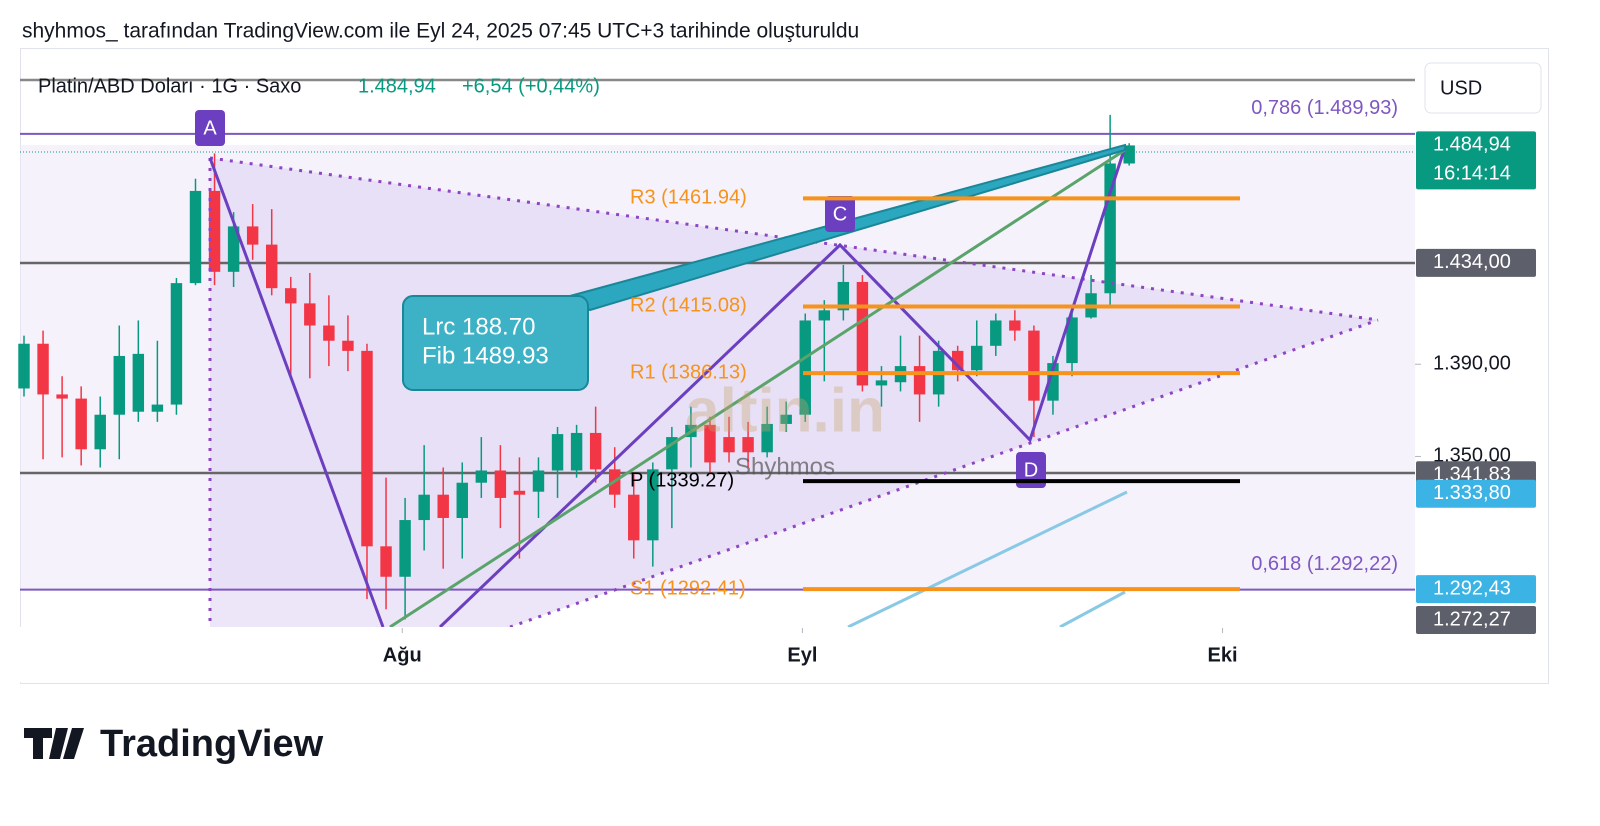 The height and width of the screenshot is (826, 1600). What do you see at coordinates (531, 86) in the screenshot?
I see `price-change: +6,54 (+0,44%)` at bounding box center [531, 86].